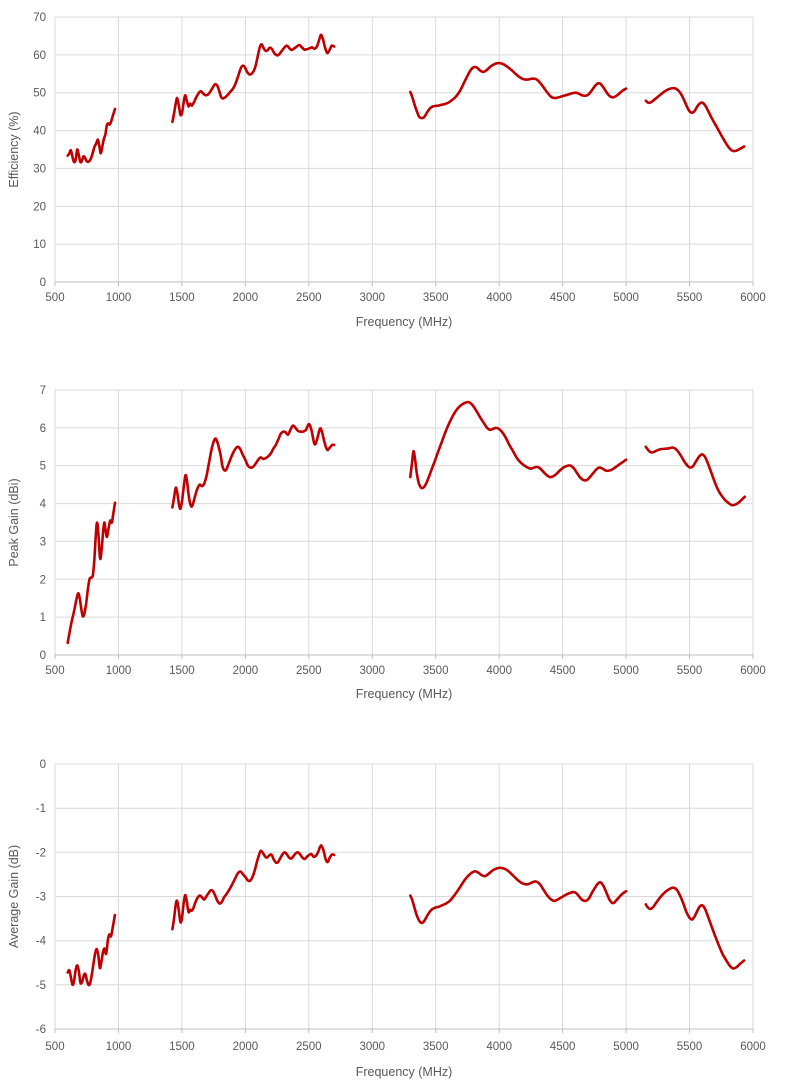  Describe the element at coordinates (43, 542) in the screenshot. I see `y-tick-label: 3` at that location.